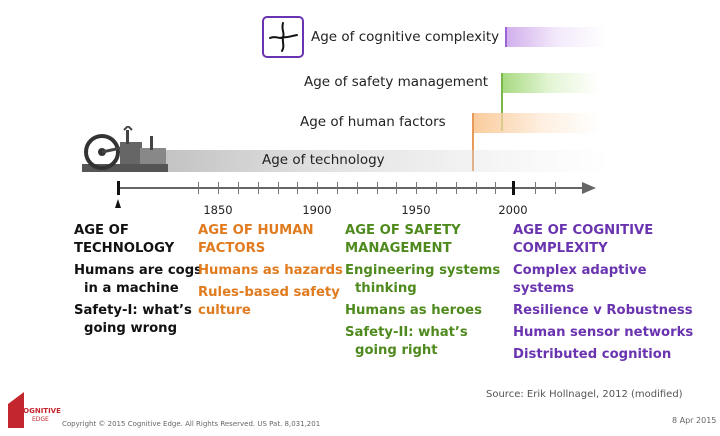 The image size is (720, 436). I want to click on cognitive-edge-logo-icon, so click(16, 410).